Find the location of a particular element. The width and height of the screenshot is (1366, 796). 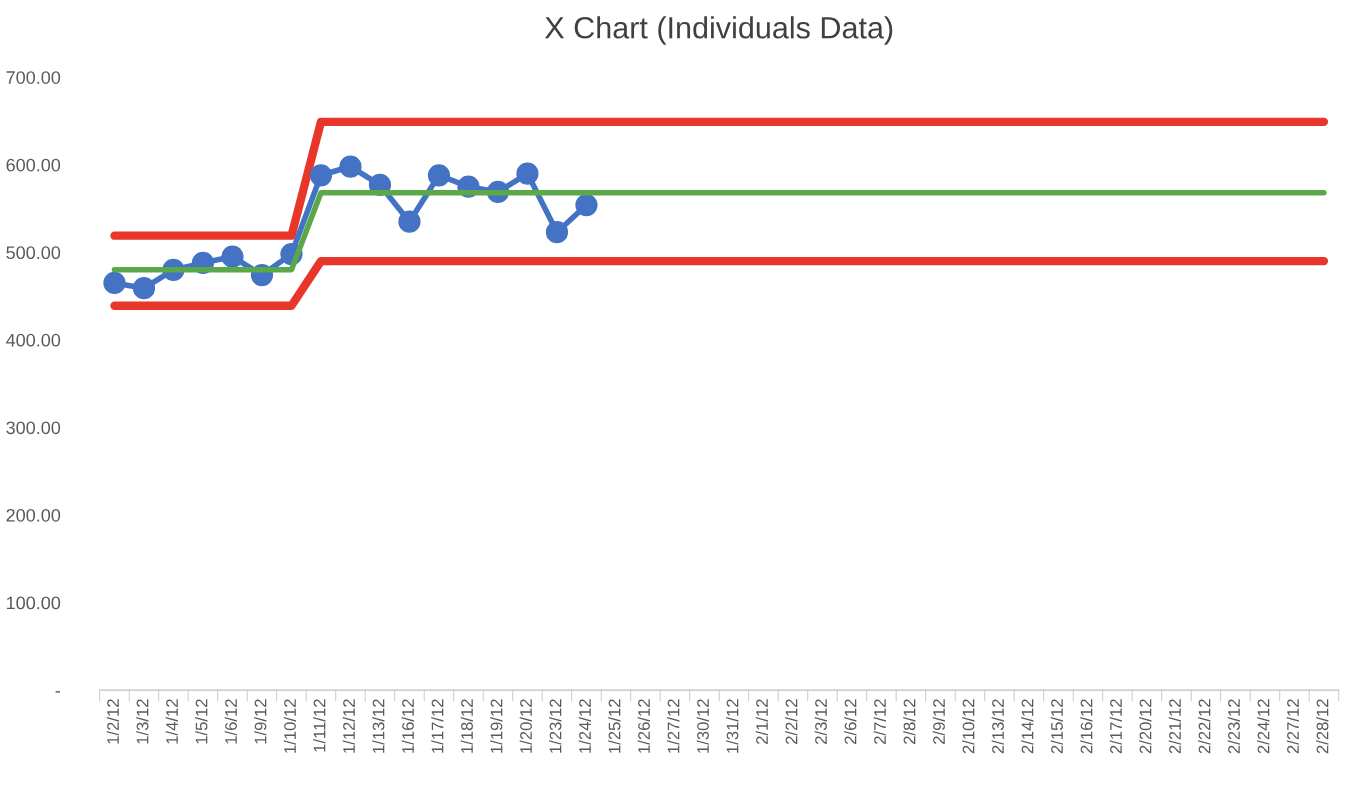

x-tick-label: 1/4/12 is located at coordinates (171, 721).